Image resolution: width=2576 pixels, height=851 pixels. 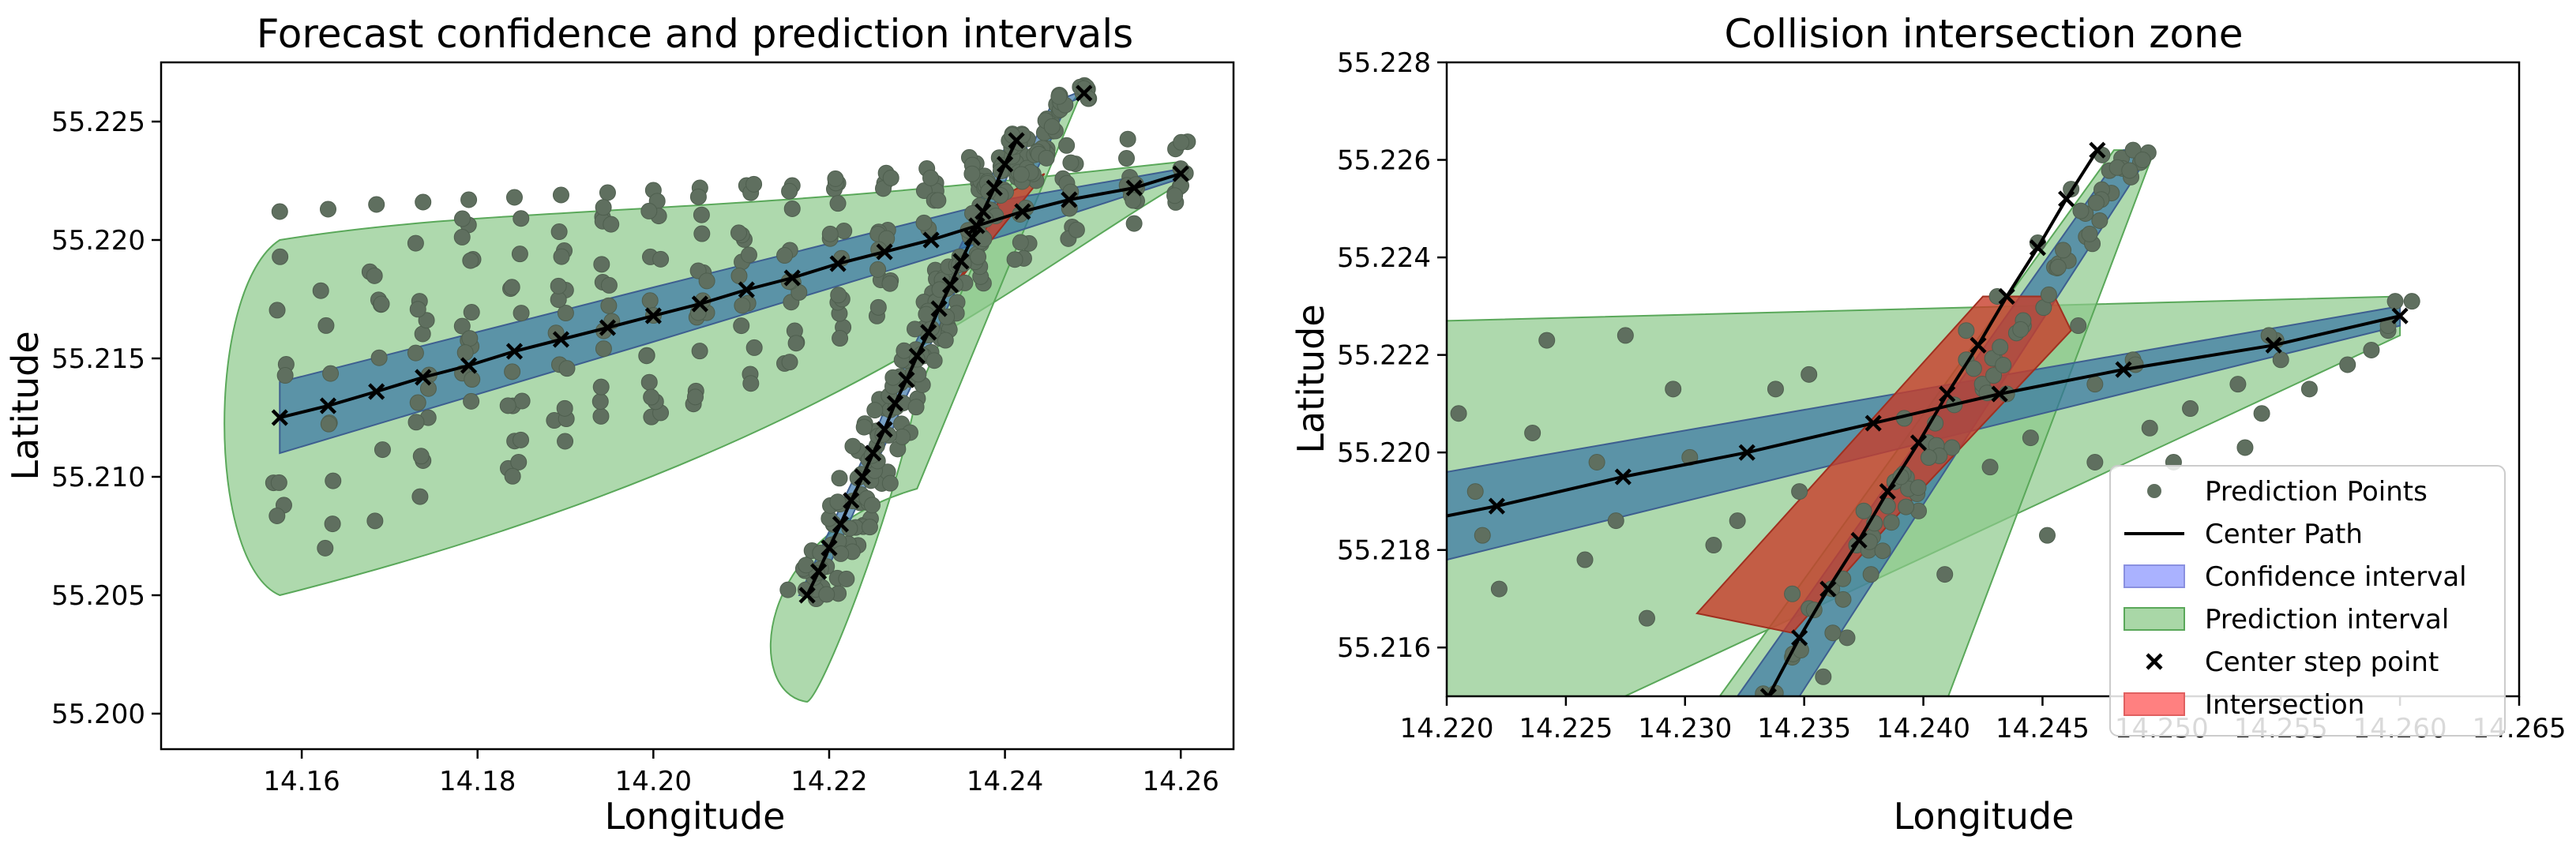 What do you see at coordinates (98, 477) in the screenshot?
I see `y-tick-label: 55.210` at bounding box center [98, 477].